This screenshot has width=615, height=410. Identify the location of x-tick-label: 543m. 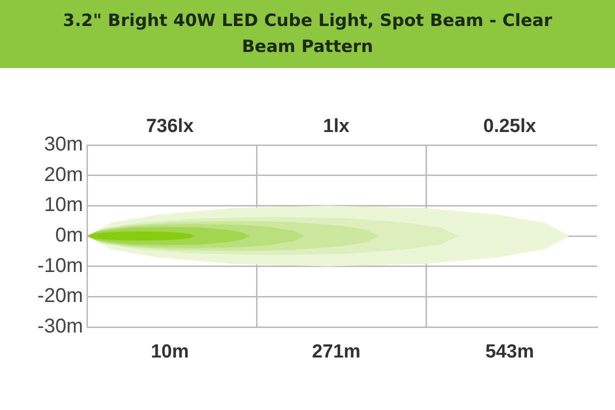
(509, 352).